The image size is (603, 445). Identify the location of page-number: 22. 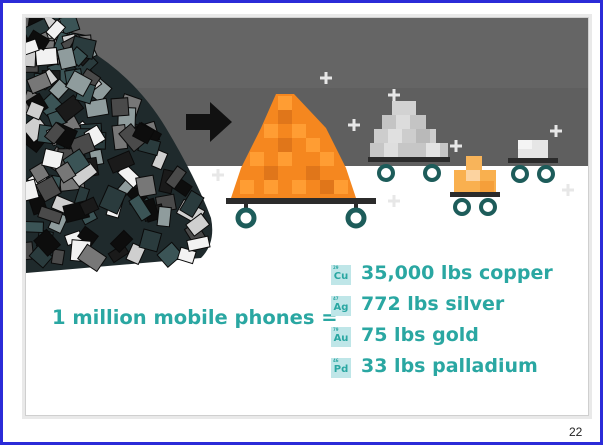
(576, 432).